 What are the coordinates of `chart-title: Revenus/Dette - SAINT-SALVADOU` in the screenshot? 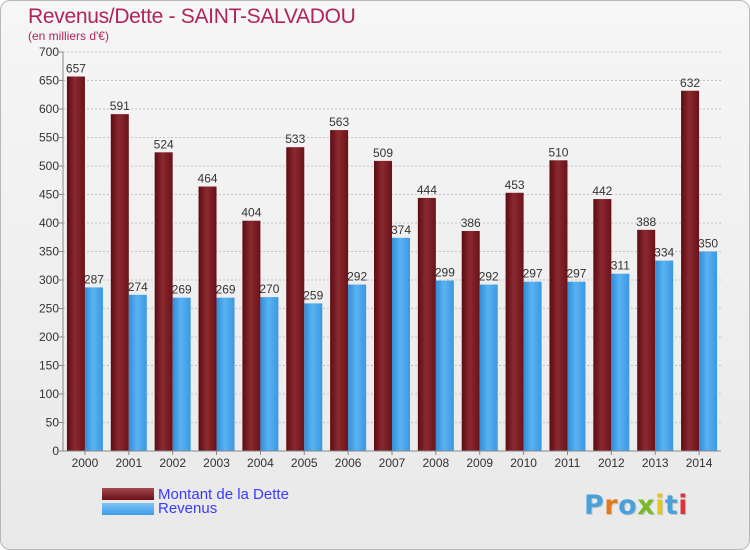 It's located at (192, 16).